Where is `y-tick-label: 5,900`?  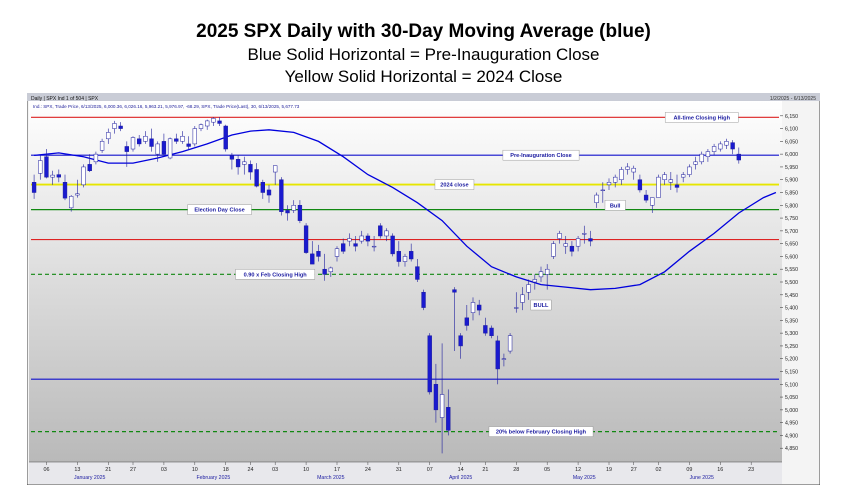
y-tick-label: 5,900 is located at coordinates (791, 181).